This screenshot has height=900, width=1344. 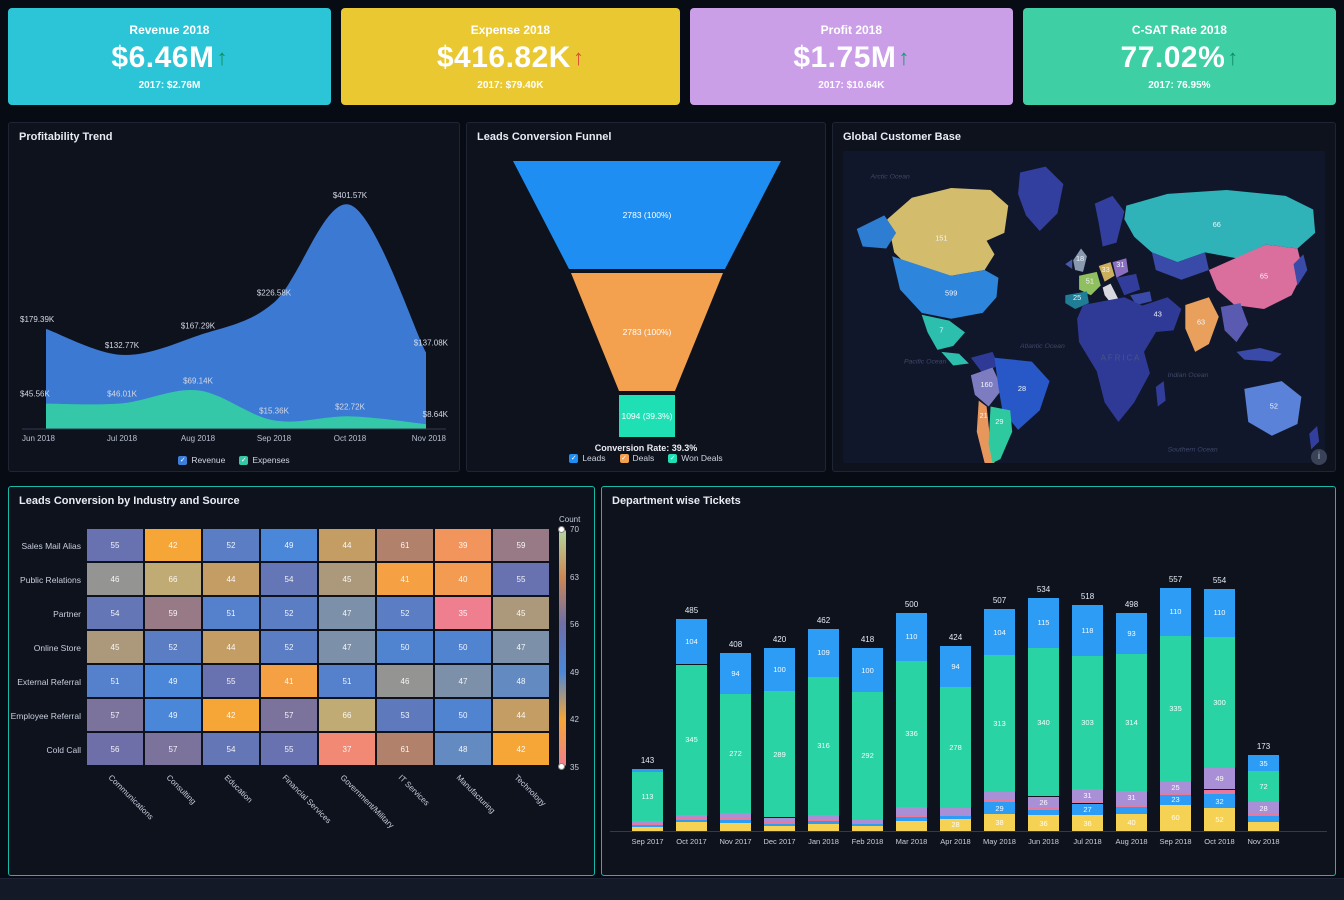 I want to click on heatmap-cell: 54, so click(x=115, y=613).